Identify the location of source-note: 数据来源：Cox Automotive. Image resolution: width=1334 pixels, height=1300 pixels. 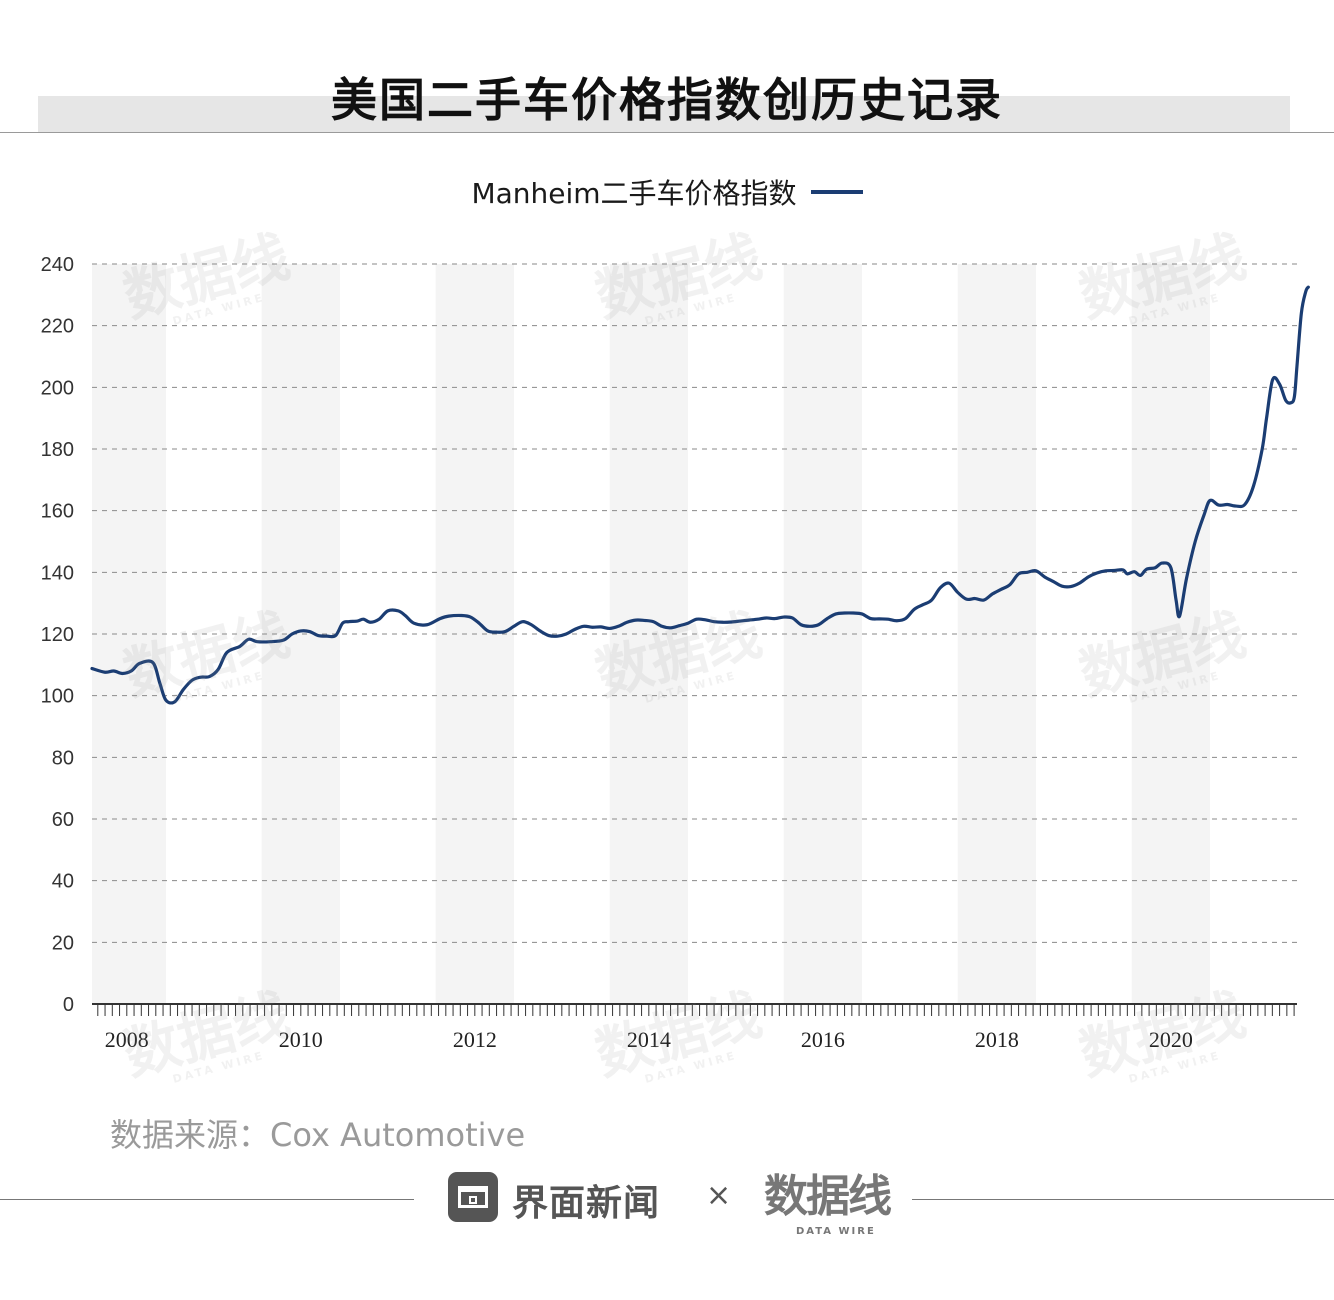
(318, 1135).